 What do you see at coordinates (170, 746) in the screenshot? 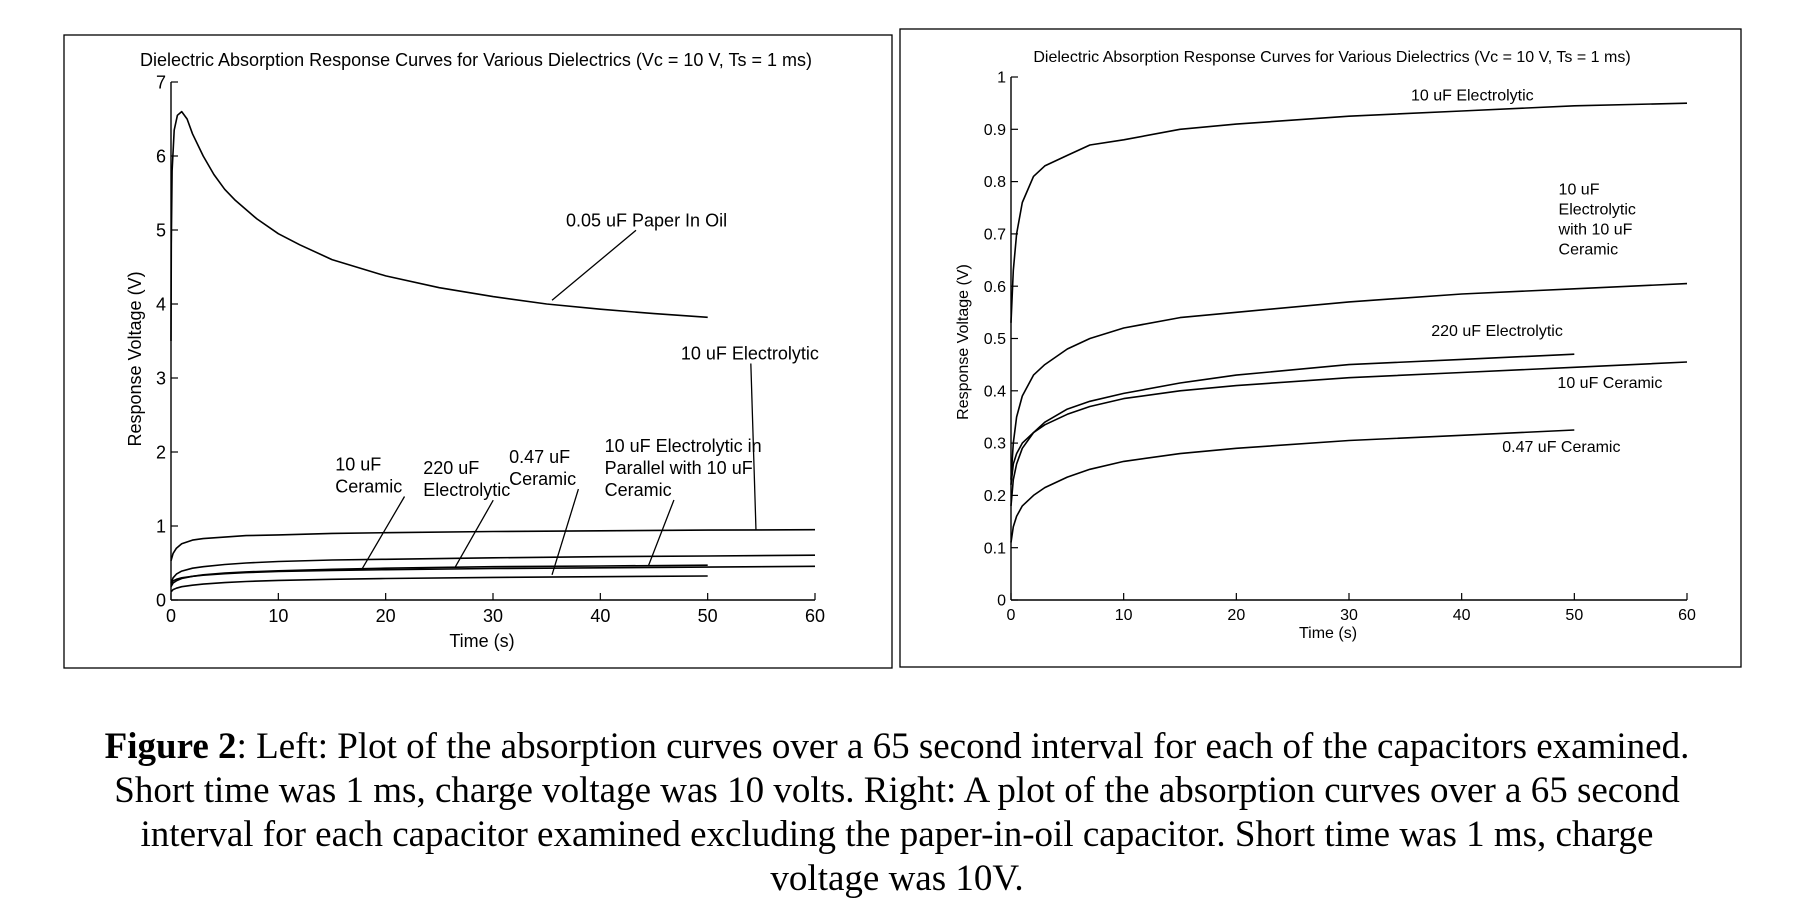
I see `caption-label: Figure 2` at bounding box center [170, 746].